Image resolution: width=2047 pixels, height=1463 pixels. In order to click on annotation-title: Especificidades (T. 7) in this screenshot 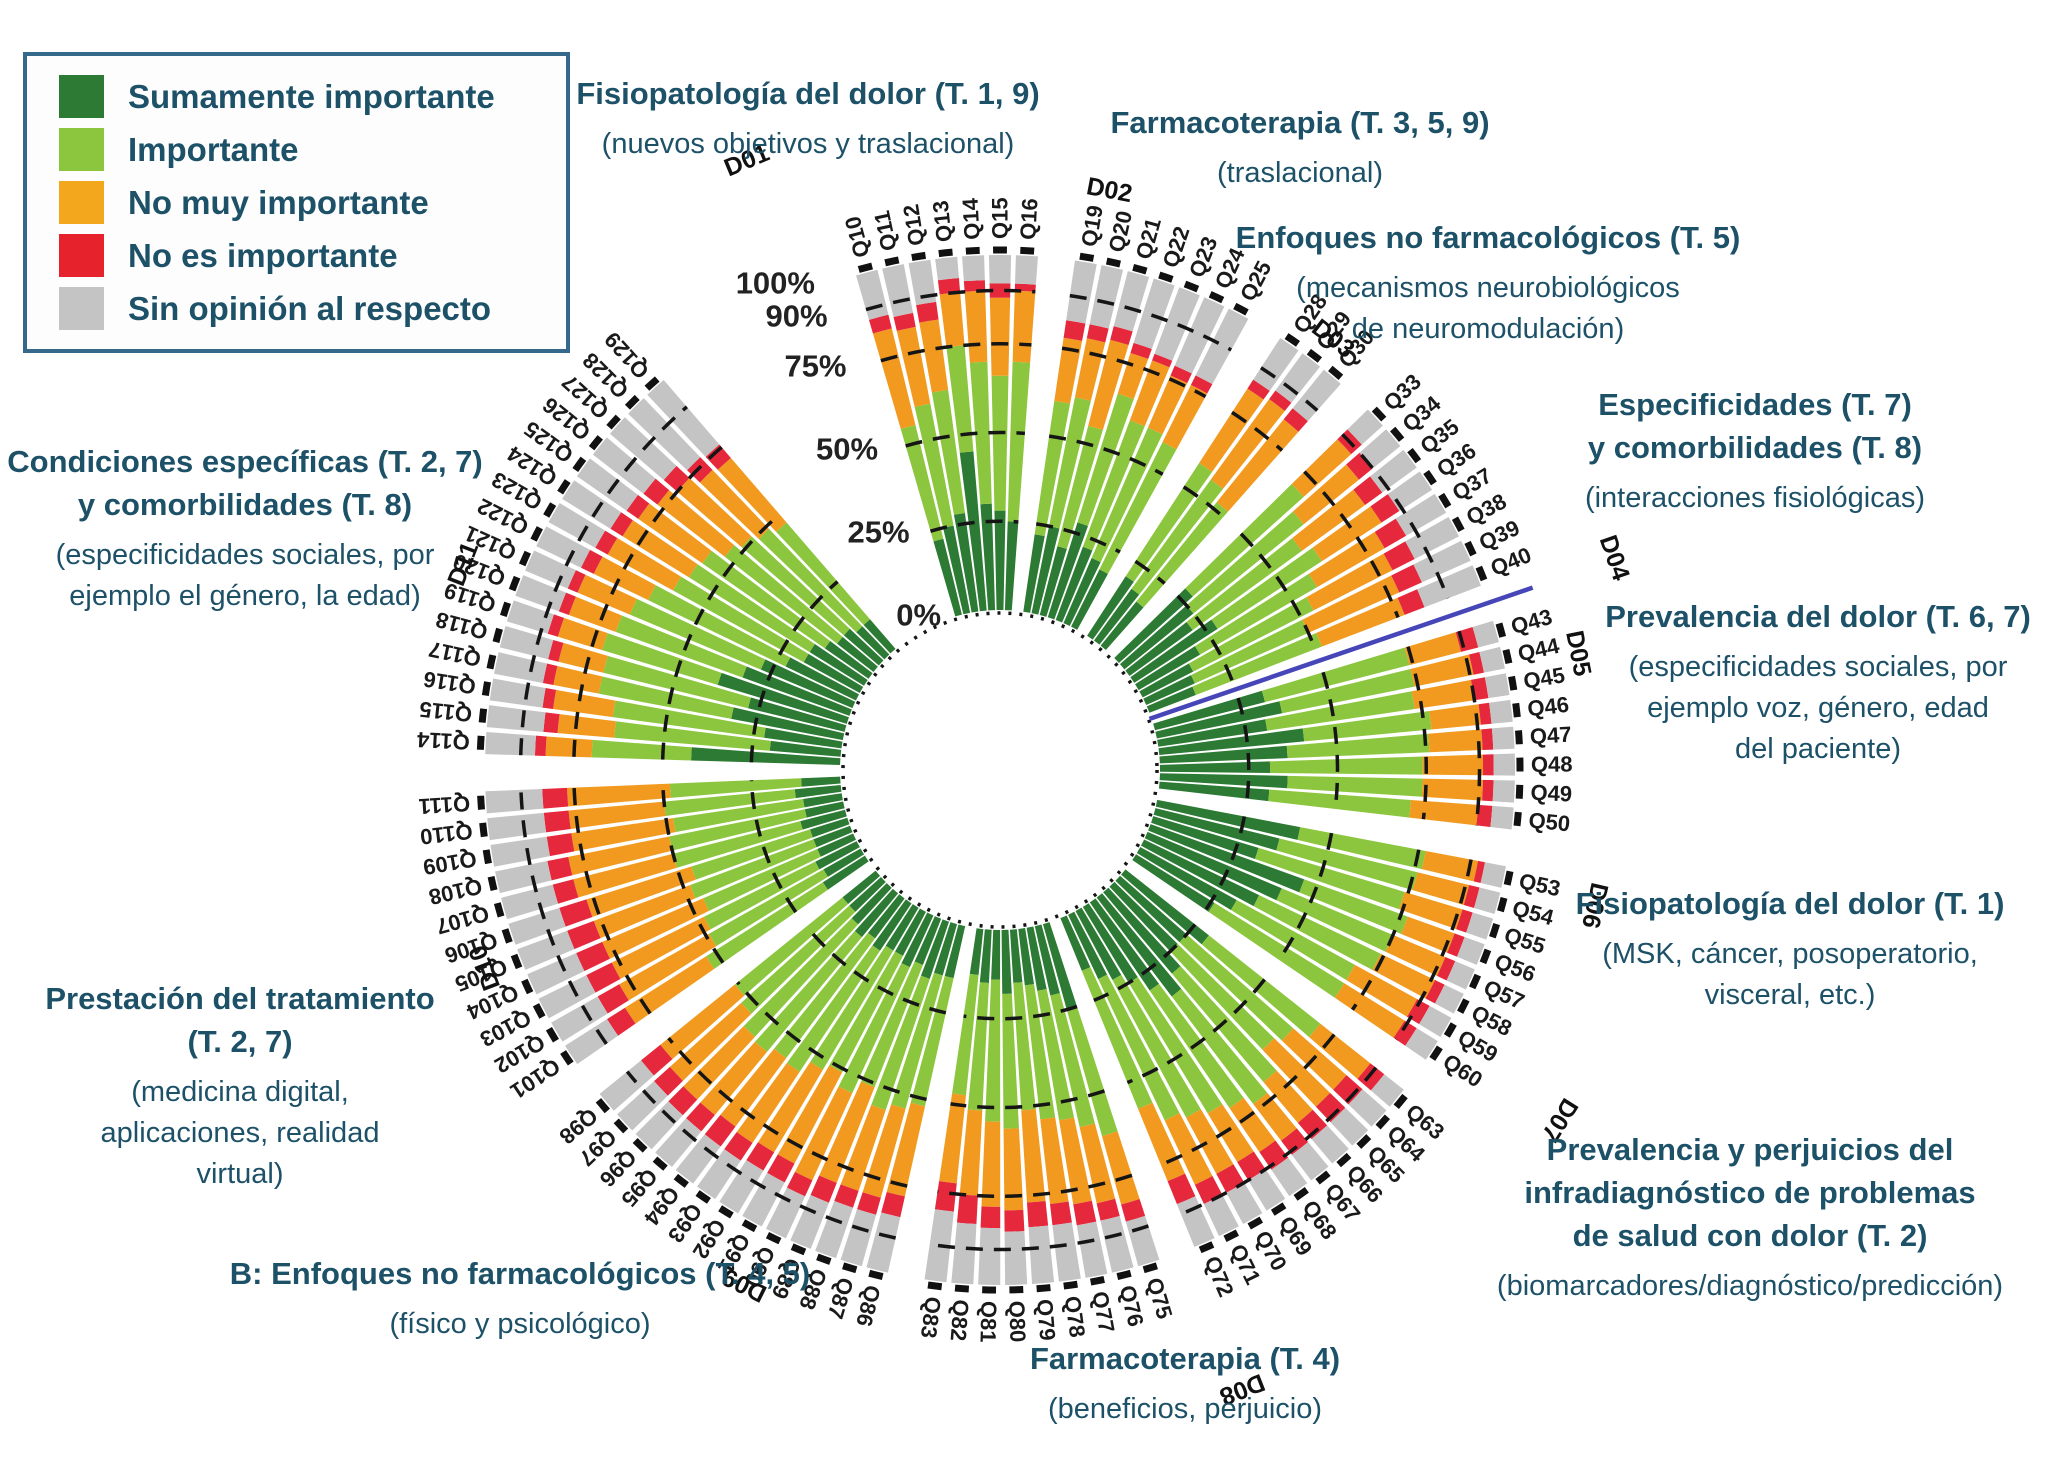, I will do `click(1755, 404)`.